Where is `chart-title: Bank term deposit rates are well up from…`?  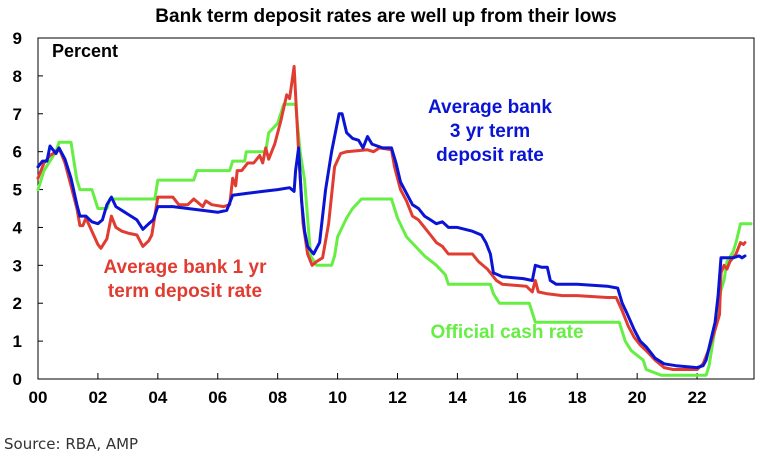 chart-title: Bank term deposit rates are well up from… is located at coordinates (385, 16).